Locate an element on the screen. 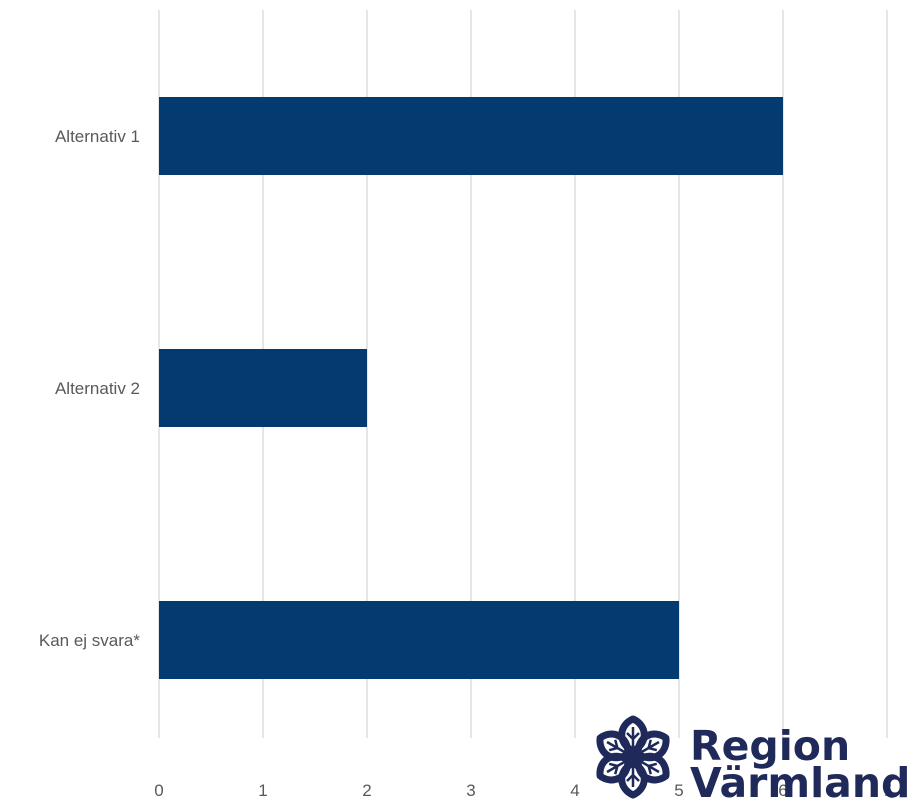 The height and width of the screenshot is (801, 910). category-label-2: Alternativ 2 is located at coordinates (97, 388).